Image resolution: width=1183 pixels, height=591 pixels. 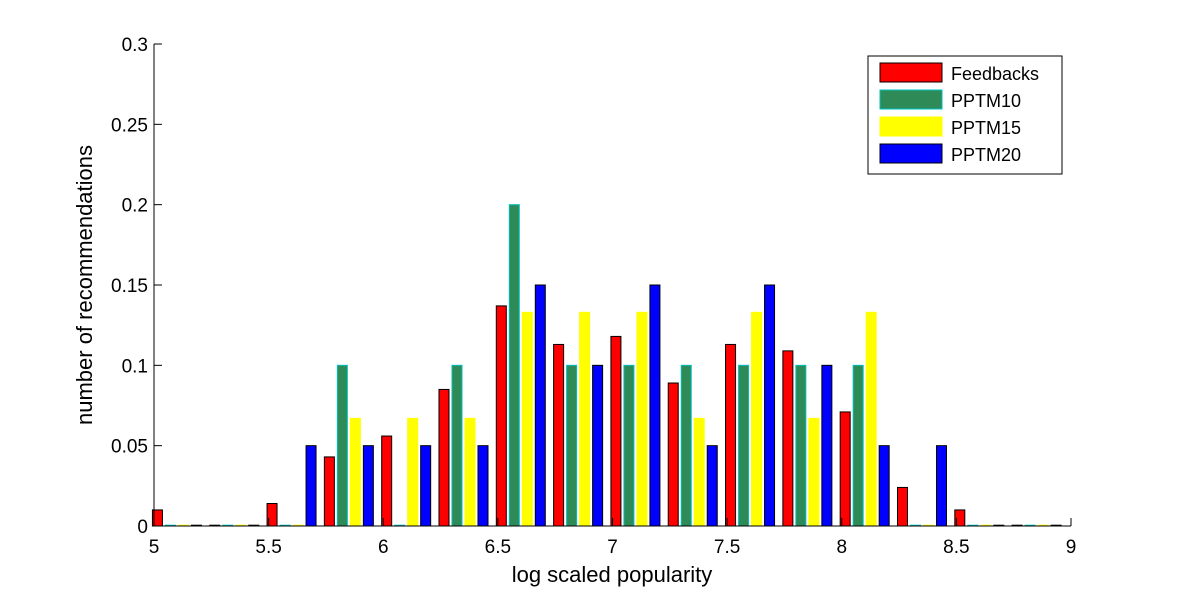 I want to click on legend-label-pptm10: PPTM10, so click(x=986, y=101).